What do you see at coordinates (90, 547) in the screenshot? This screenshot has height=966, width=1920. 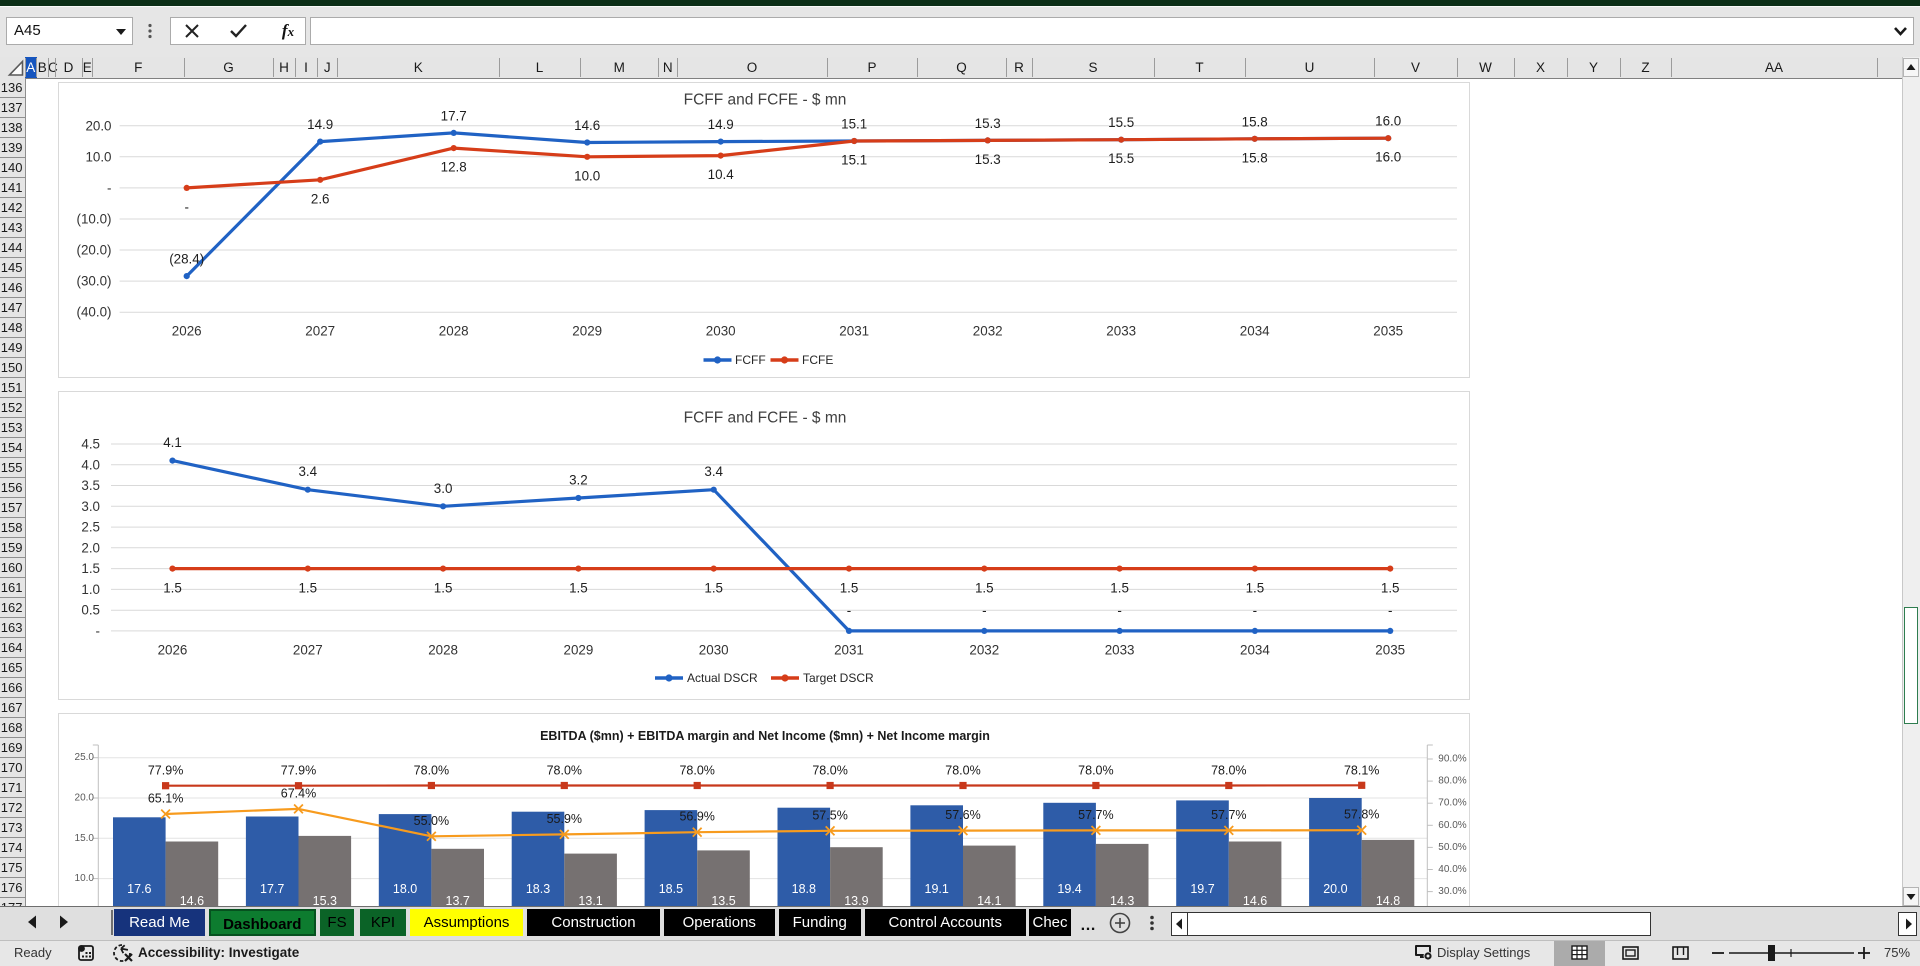 I see `svg-text: 2.0` at bounding box center [90, 547].